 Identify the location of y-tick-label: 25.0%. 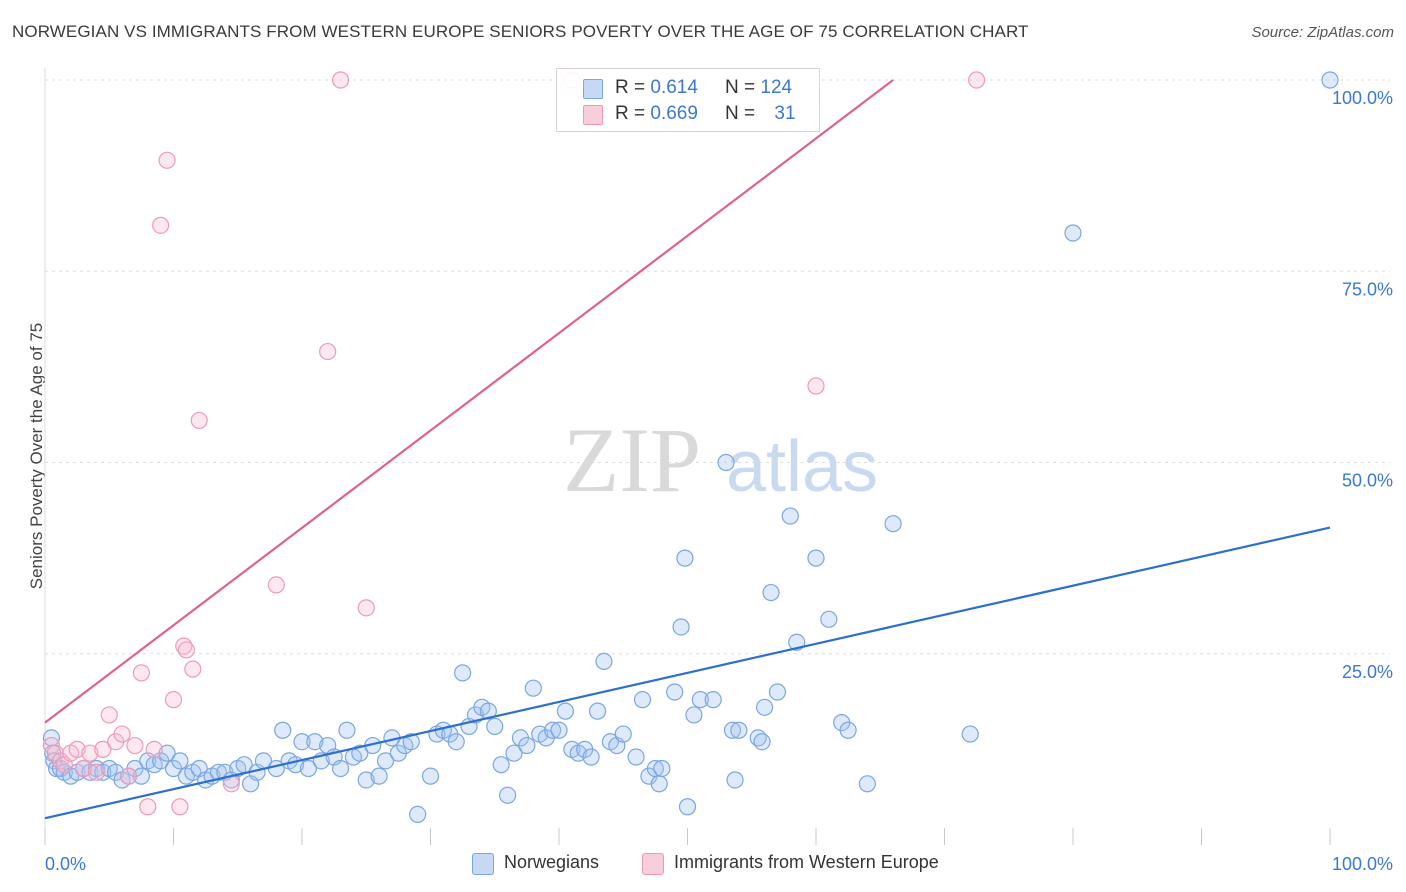
(1367, 672).